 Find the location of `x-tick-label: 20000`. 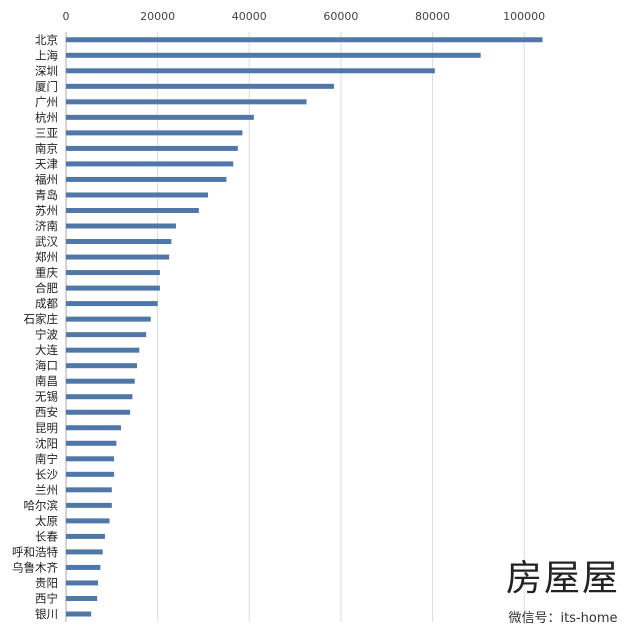

x-tick-label: 20000 is located at coordinates (157, 16).